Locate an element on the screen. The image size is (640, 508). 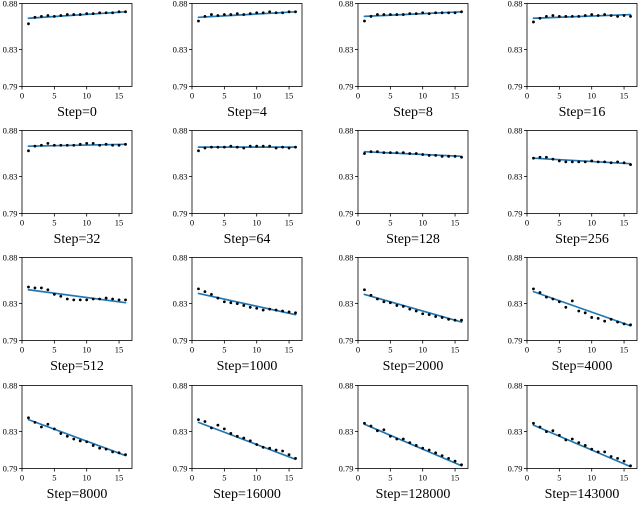
subplot-xlabel: Step=143000 is located at coordinates (582, 494).